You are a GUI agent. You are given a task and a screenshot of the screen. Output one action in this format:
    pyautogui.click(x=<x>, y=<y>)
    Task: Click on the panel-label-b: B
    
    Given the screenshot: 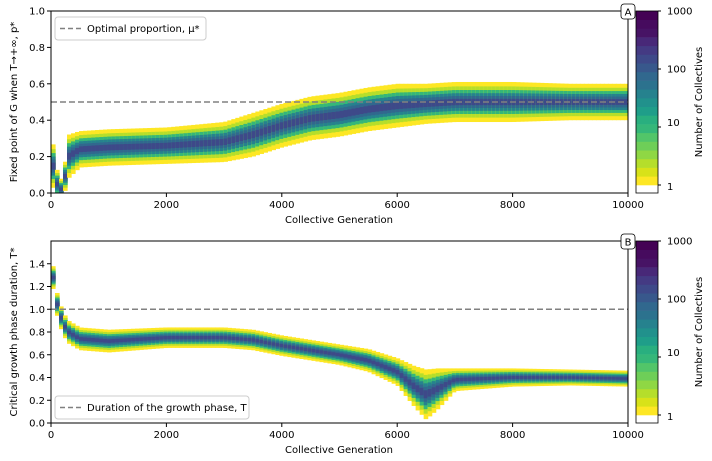 What is the action you would take?
    pyautogui.click(x=628, y=241)
    